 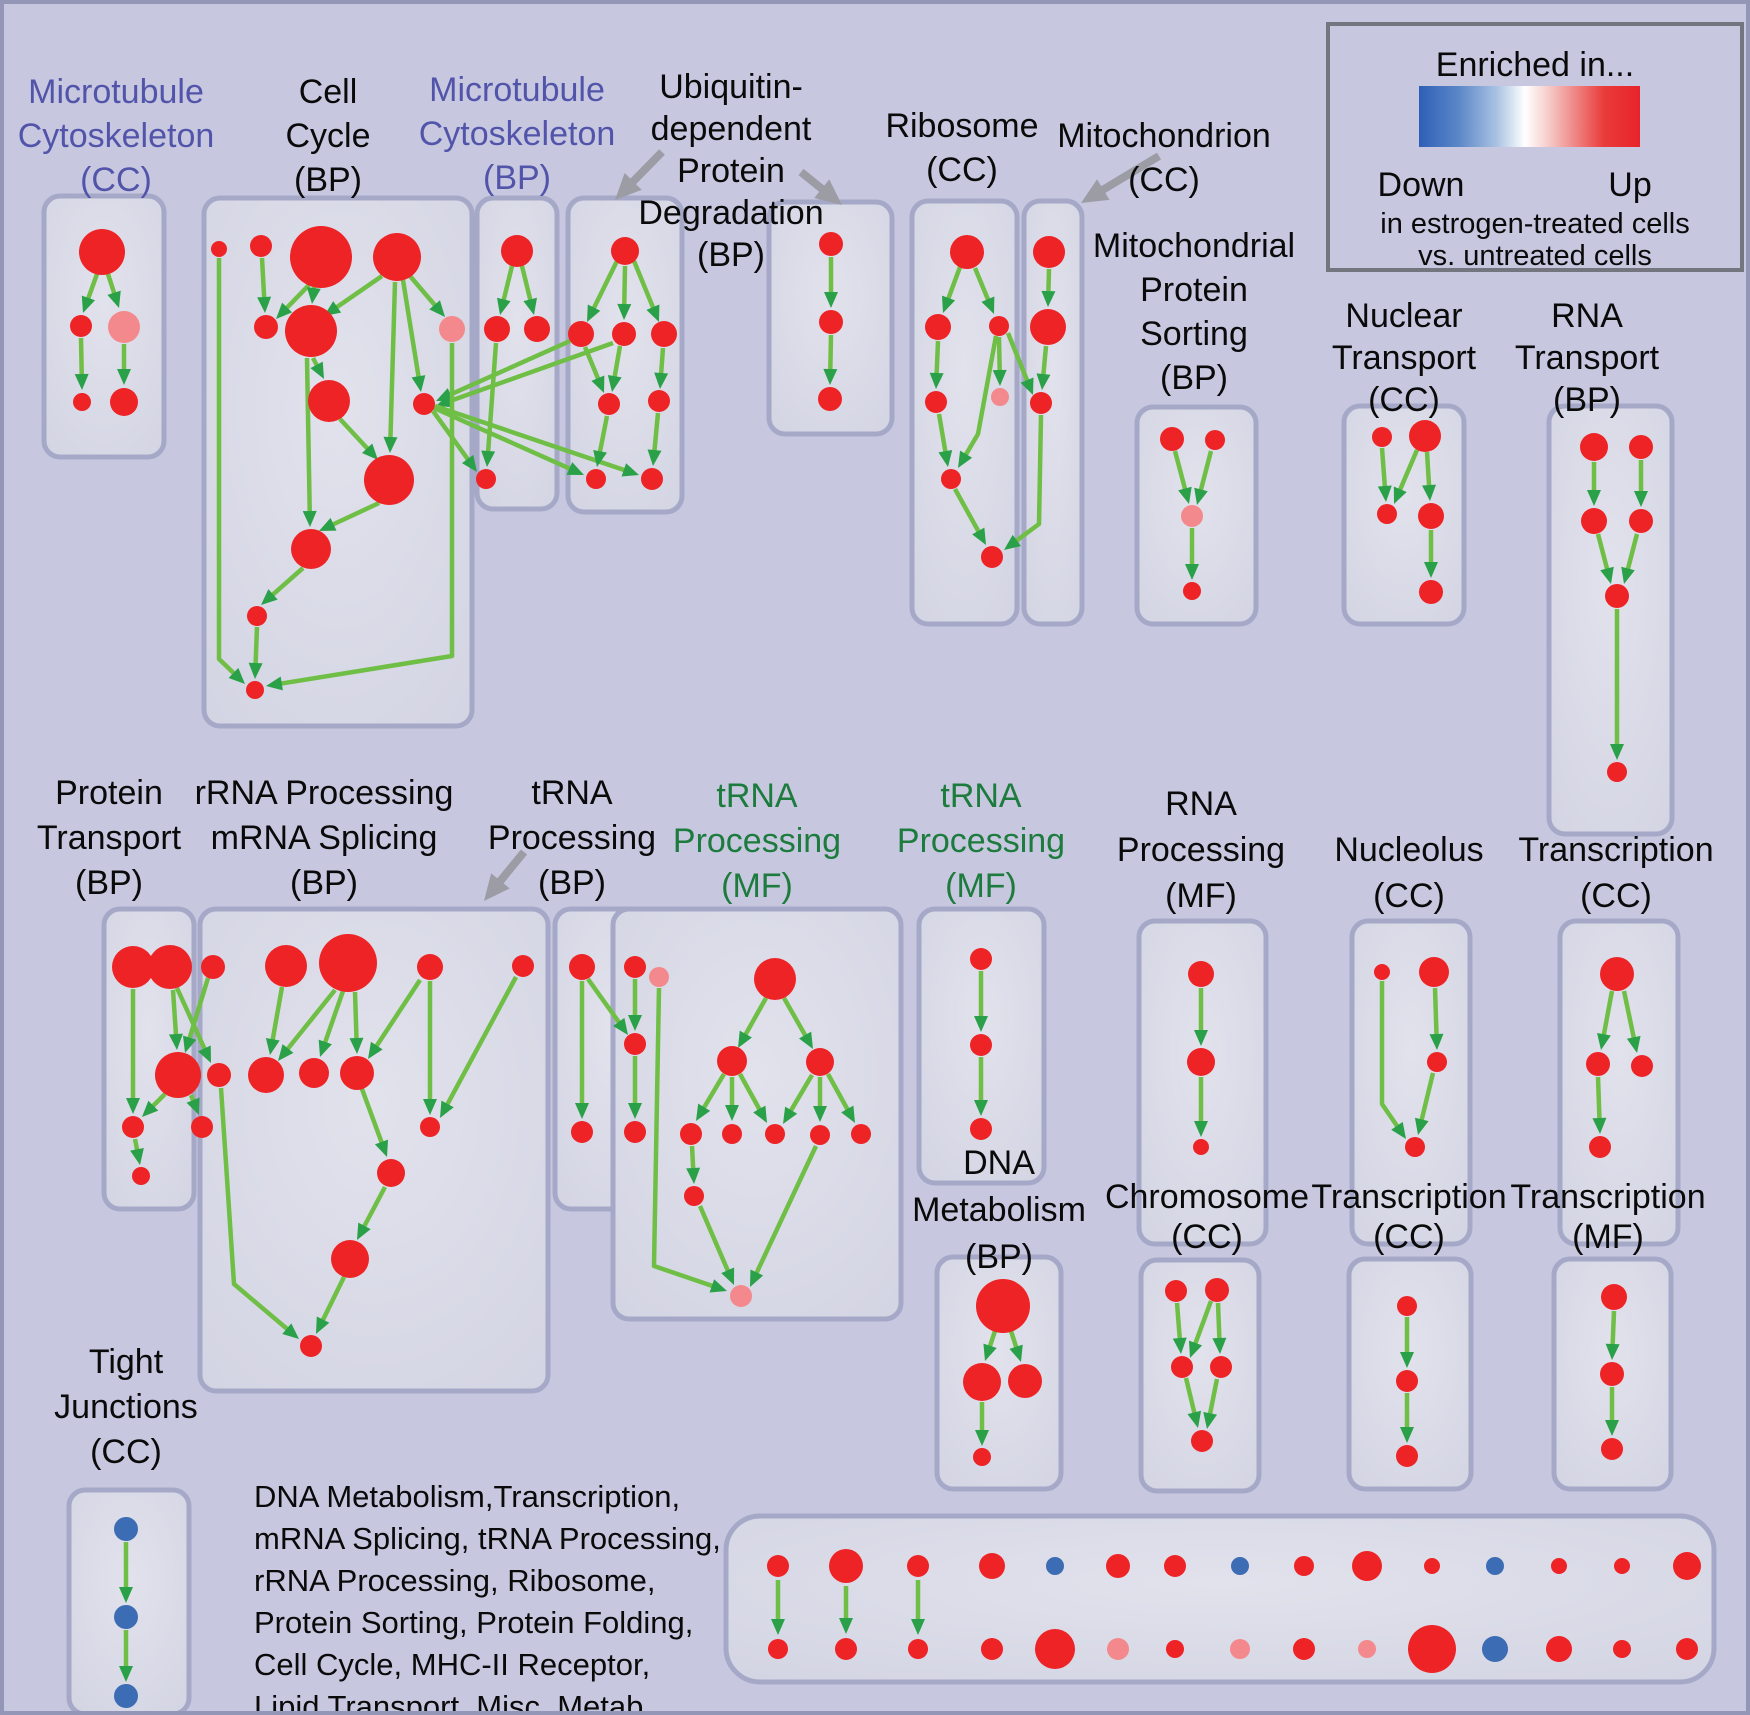 What do you see at coordinates (324, 883) in the screenshot?
I see `rrna-processing-mrna-splicing-label: (BP)` at bounding box center [324, 883].